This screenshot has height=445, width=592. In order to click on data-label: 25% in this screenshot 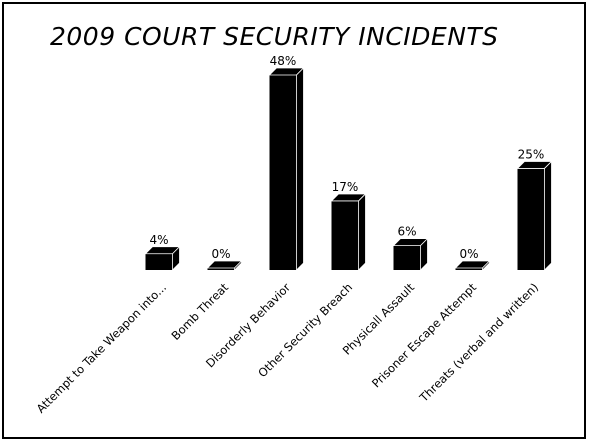, I will do `click(531, 154)`.